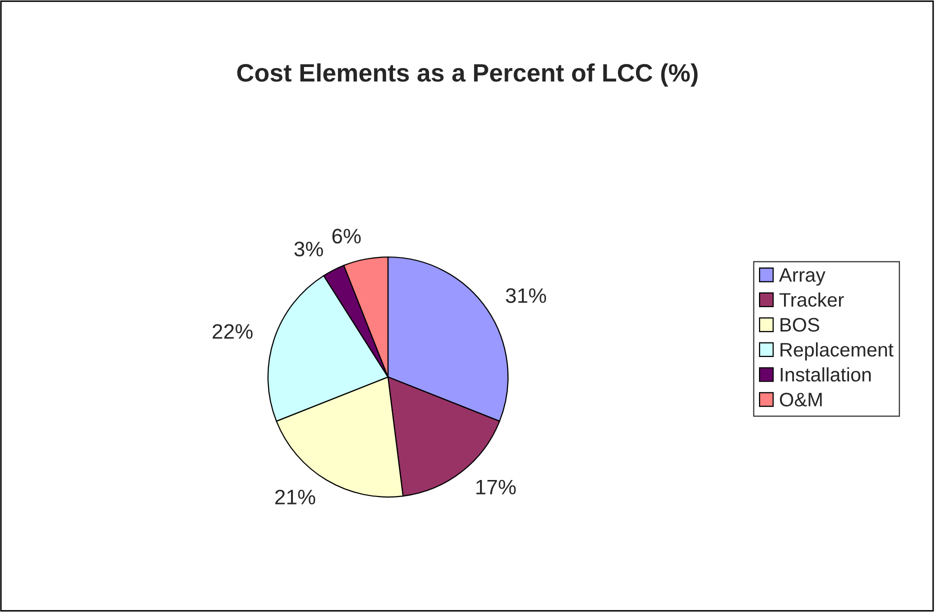  What do you see at coordinates (467, 75) in the screenshot?
I see `chart-title: Cost Elements as a Percent of LCC (%)` at bounding box center [467, 75].